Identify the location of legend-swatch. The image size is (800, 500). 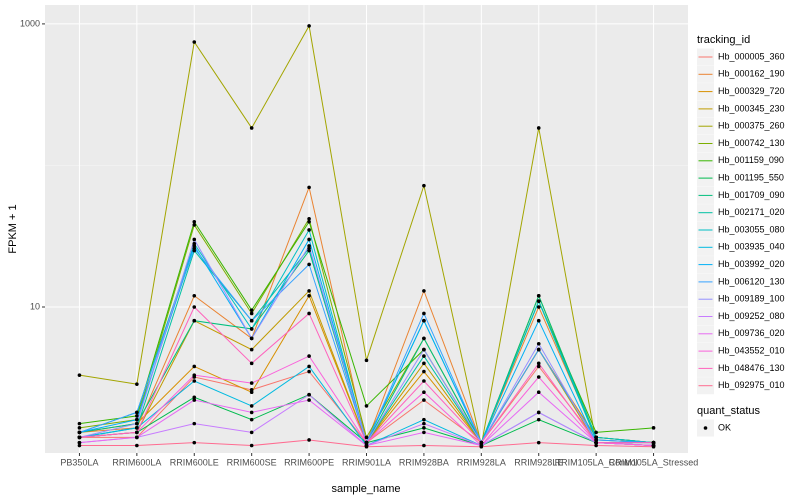
(705, 428).